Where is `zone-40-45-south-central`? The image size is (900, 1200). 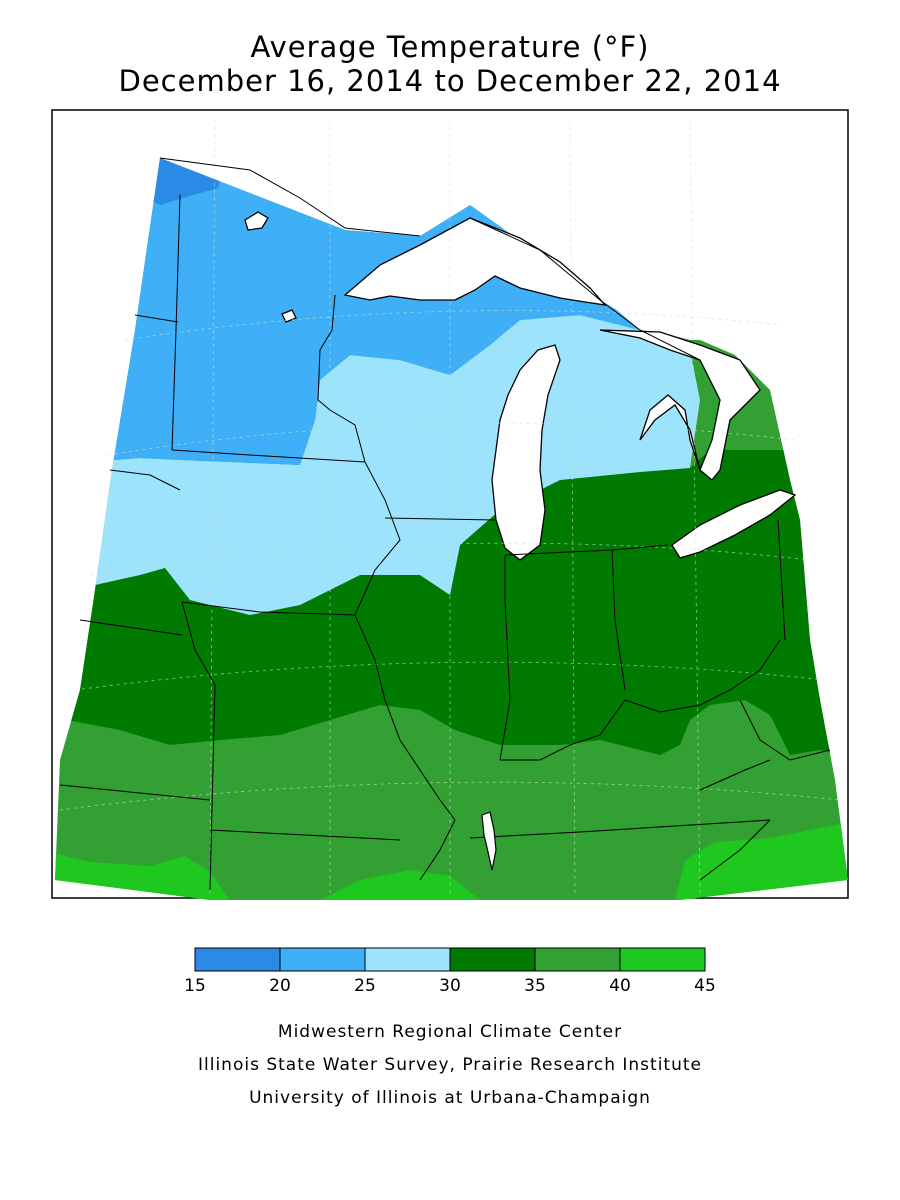
zone-40-45-south-central is located at coordinates (400, 885).